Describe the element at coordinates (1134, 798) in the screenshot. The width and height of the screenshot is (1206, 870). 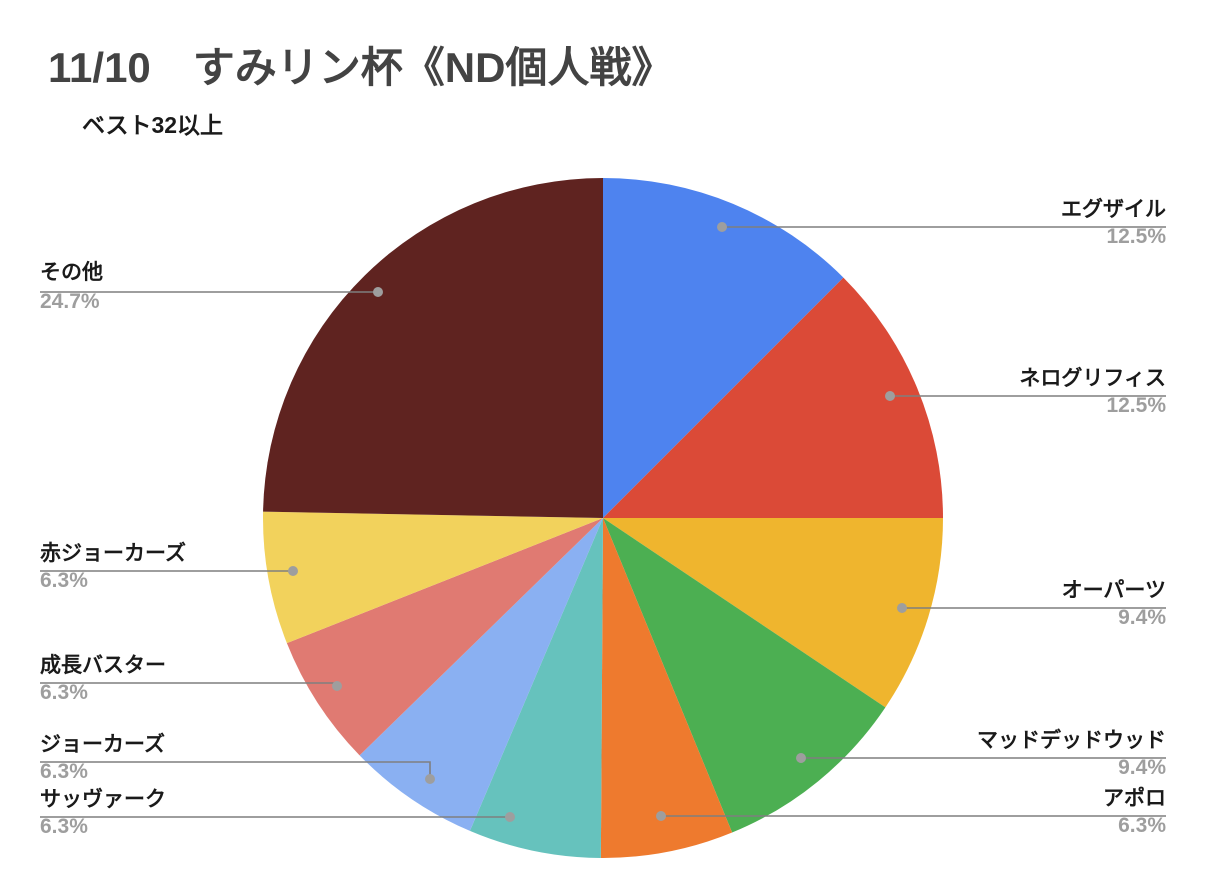
I see `slice-label-name: アポロ` at that location.